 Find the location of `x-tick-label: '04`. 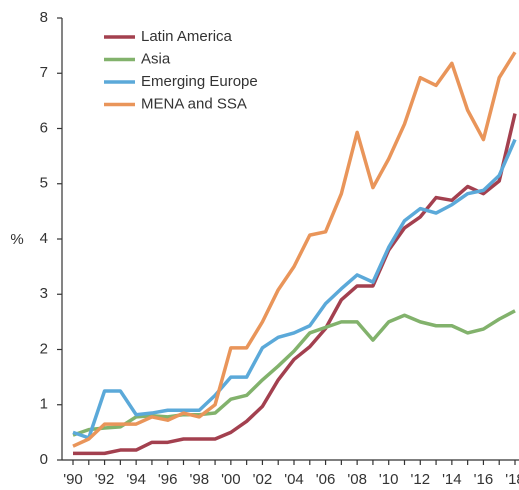

x-tick-label: '04 is located at coordinates (294, 479).